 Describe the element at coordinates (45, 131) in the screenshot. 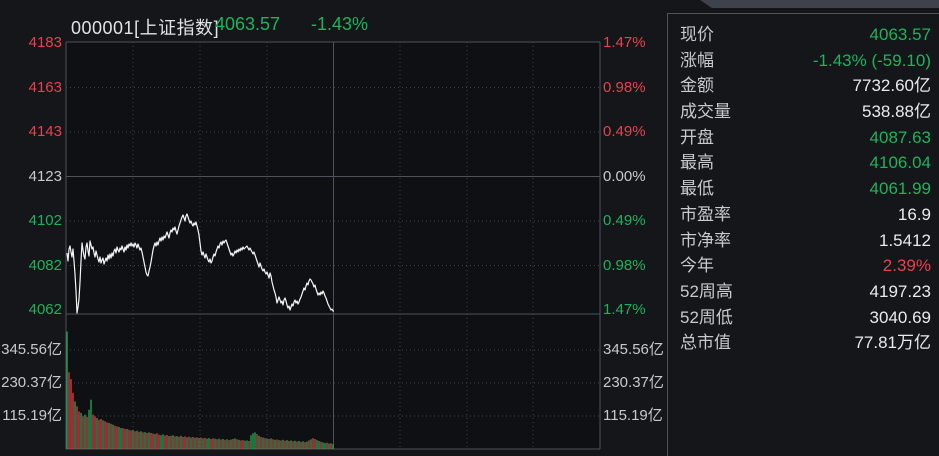

I see `price-axis-label: 4143` at that location.